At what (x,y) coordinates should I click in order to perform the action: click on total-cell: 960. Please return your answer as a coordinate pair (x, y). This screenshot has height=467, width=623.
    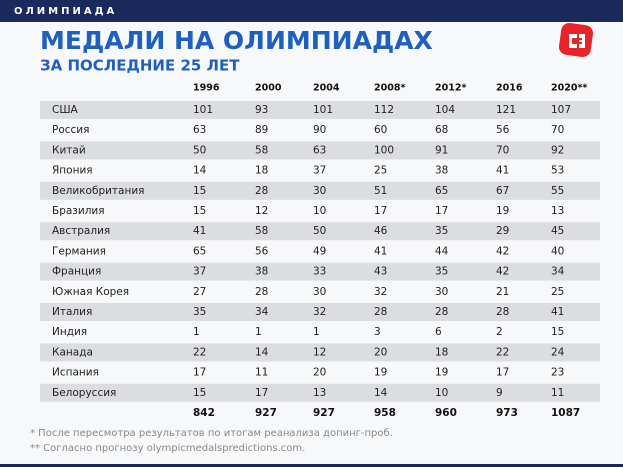
    Looking at the image, I should click on (446, 413).